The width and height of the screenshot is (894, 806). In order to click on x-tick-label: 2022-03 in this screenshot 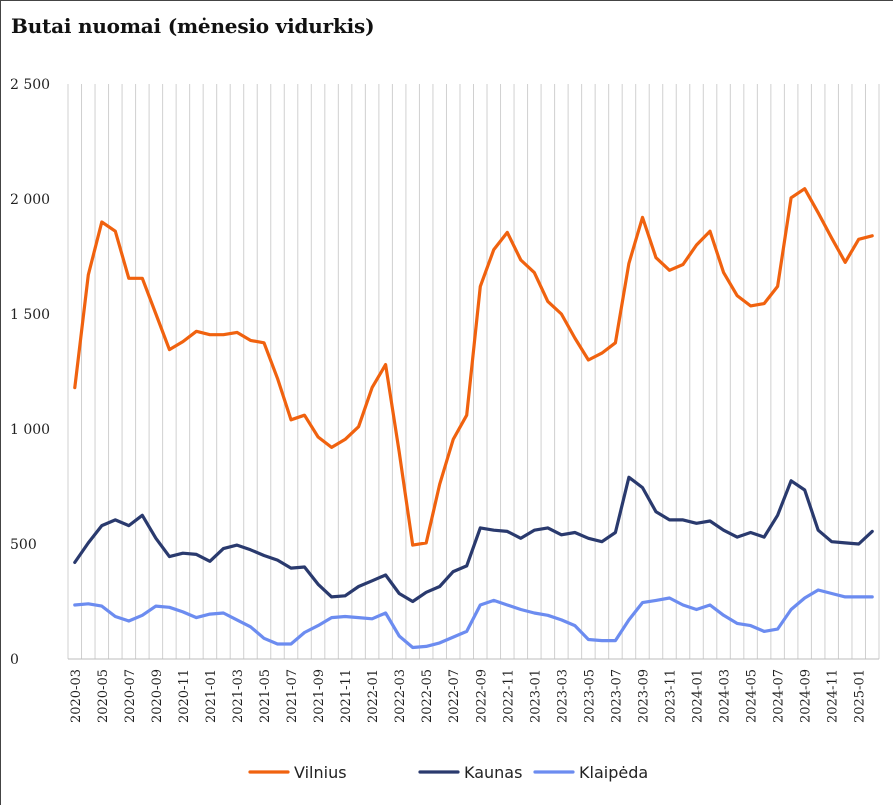, I will do `click(400, 696)`.